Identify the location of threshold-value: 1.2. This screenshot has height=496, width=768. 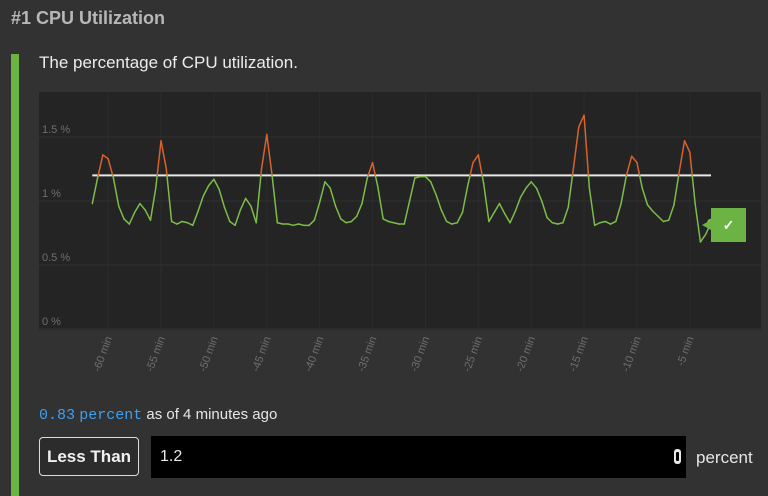
(171, 456).